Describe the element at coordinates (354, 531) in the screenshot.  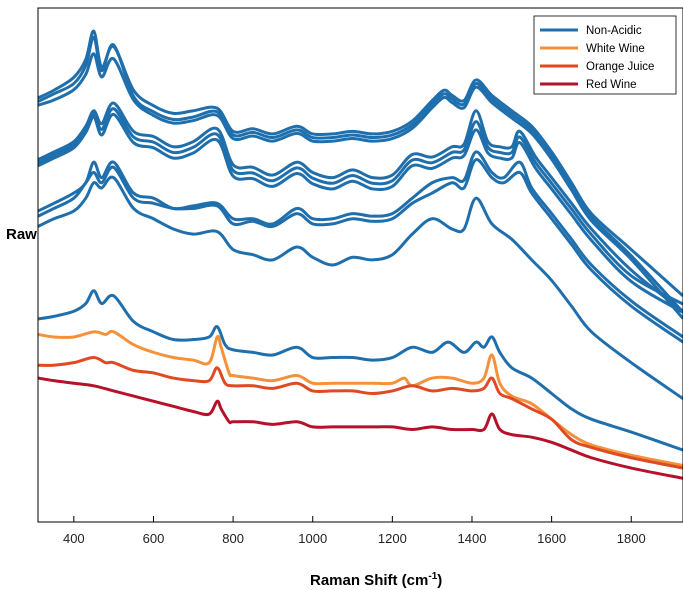
I see `x-axis-ticks: 400 600 800 1000 1200 1400 1600 1800` at that location.